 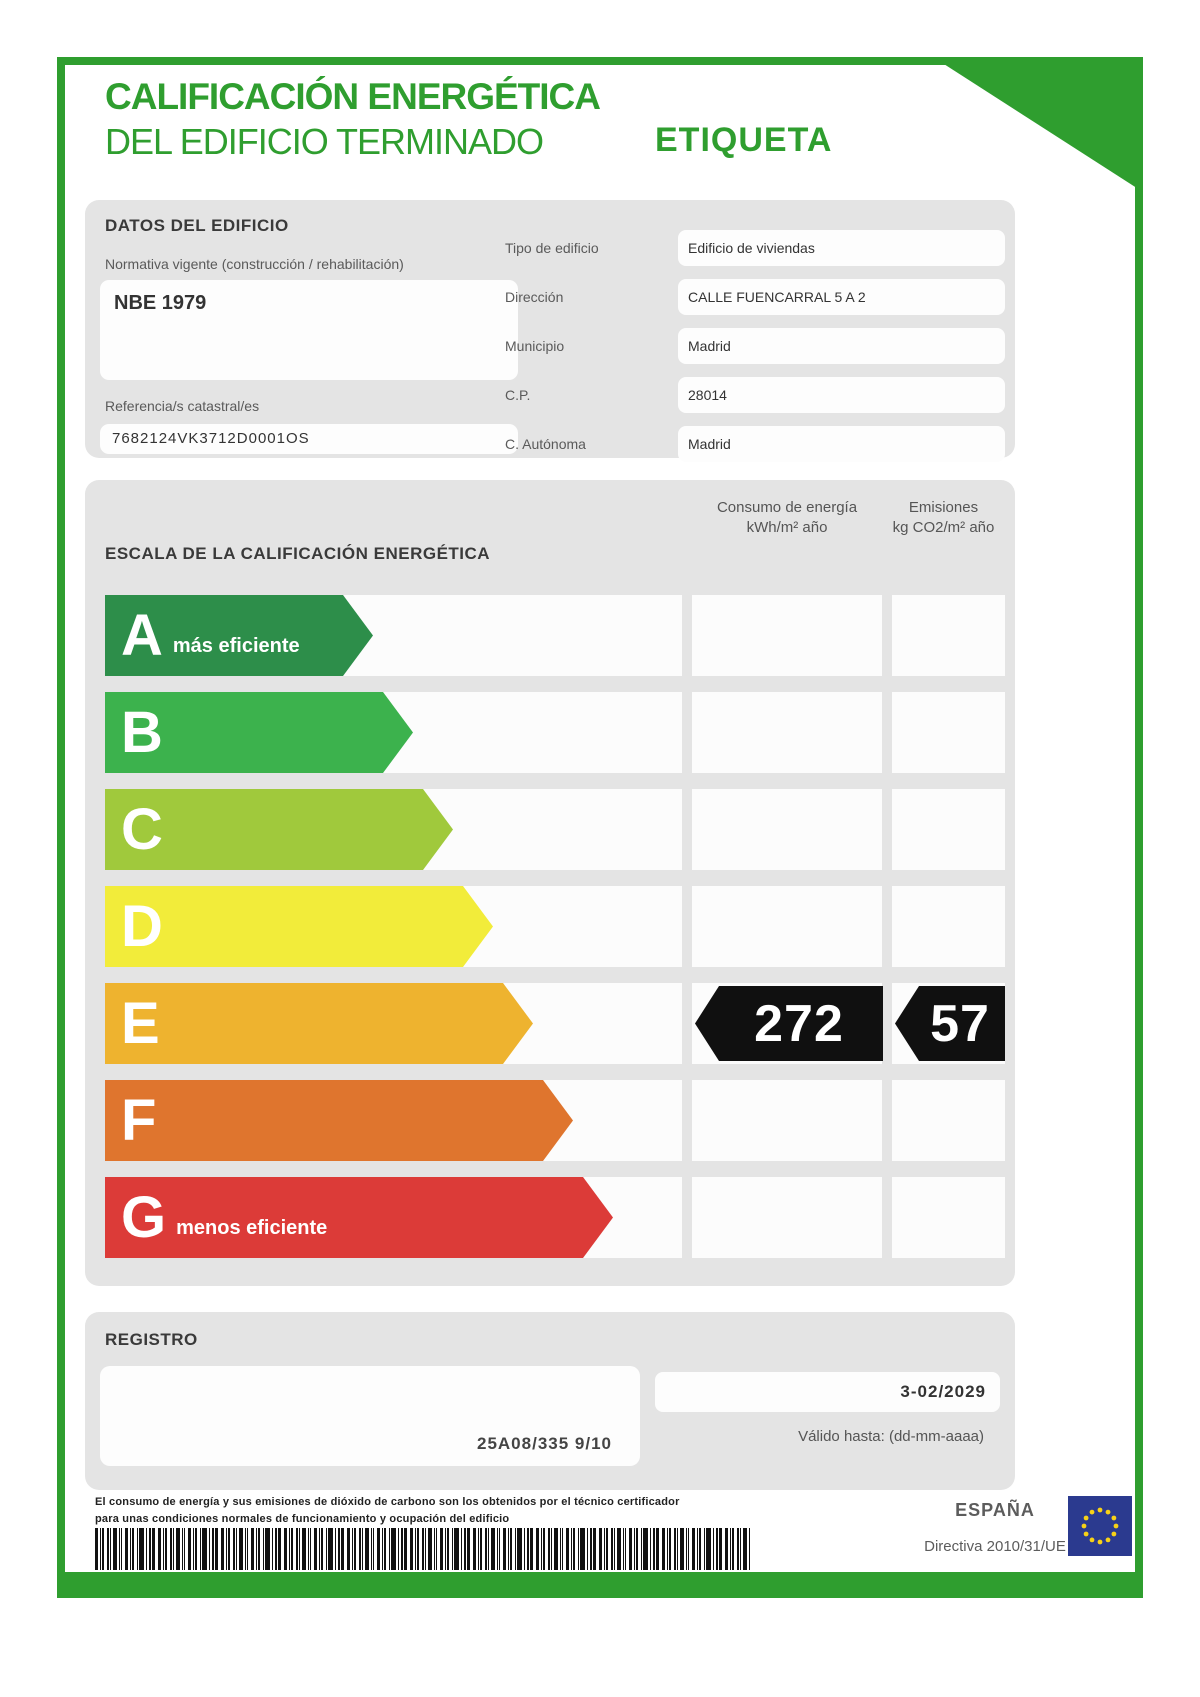 I want to click on rating-row-f: F, so click(x=555, y=1120).